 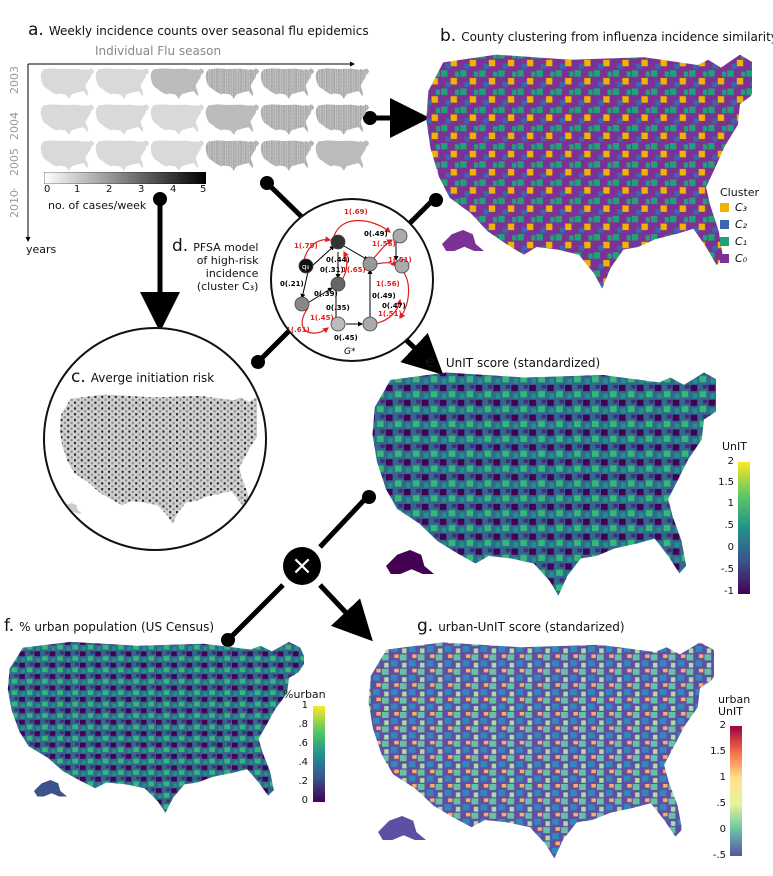 What do you see at coordinates (345, 612) in the screenshot?
I see `arrow-op-to-g` at bounding box center [345, 612].